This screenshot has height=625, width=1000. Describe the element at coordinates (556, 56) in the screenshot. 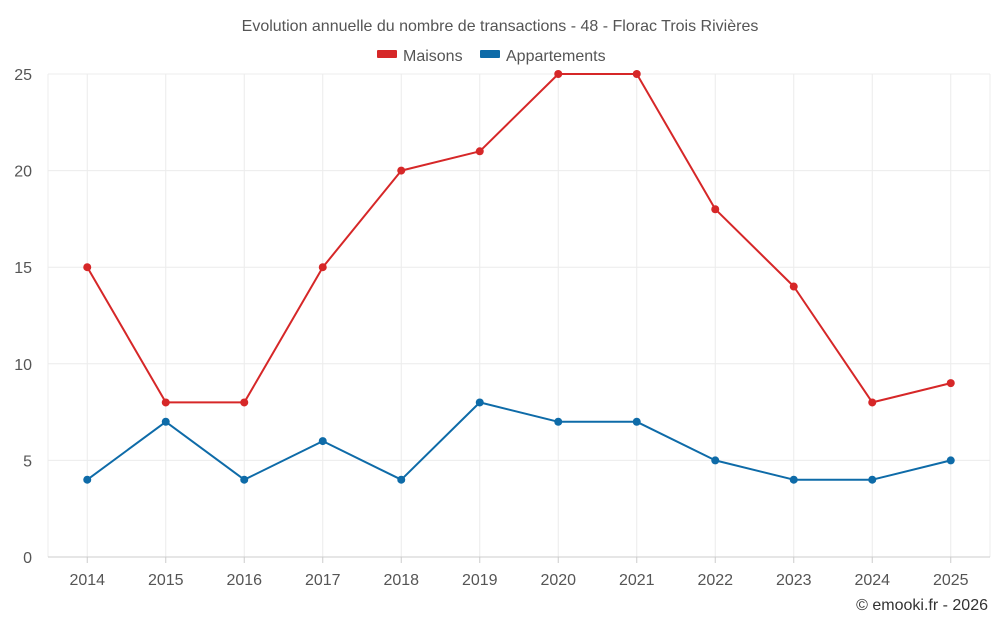

I see `legend-label-appartements: Appartements` at that location.